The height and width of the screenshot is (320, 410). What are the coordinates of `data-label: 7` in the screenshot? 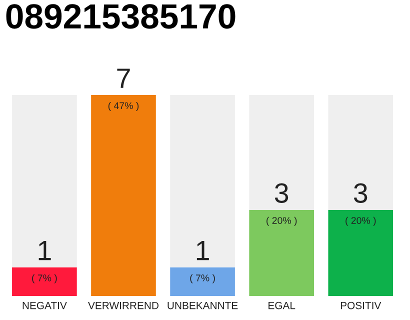 It's located at (123, 78).